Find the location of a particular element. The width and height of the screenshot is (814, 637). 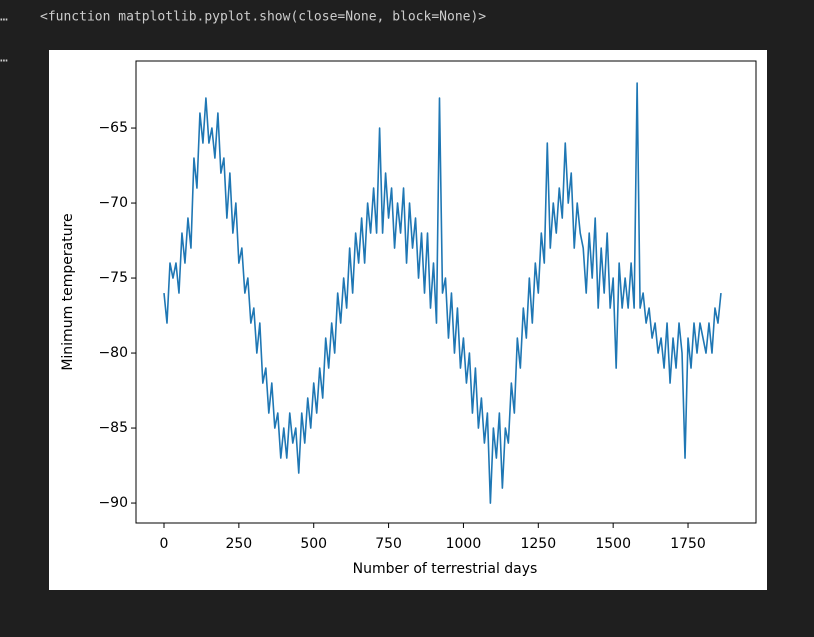

y-tick-label: −85 is located at coordinates (113, 428).